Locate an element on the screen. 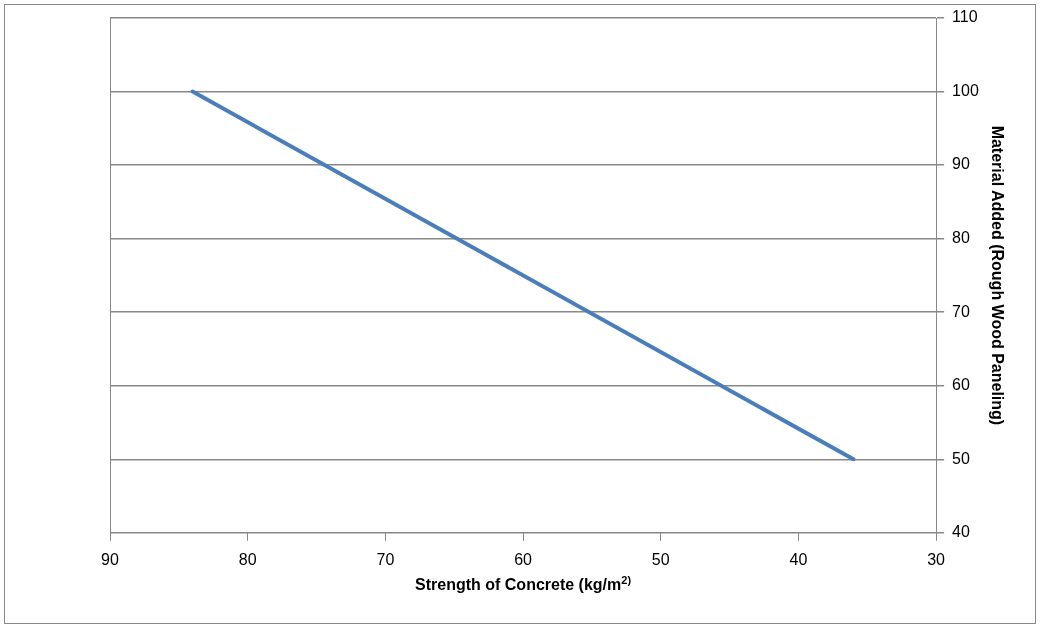 The image size is (1042, 630). y-tick-label: 60 is located at coordinates (961, 385).